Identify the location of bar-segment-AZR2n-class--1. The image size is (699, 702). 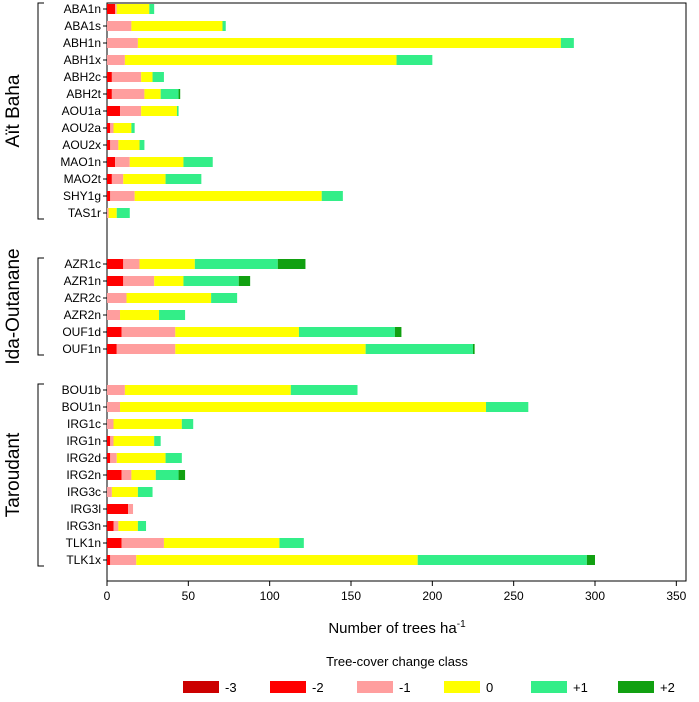
(114, 315).